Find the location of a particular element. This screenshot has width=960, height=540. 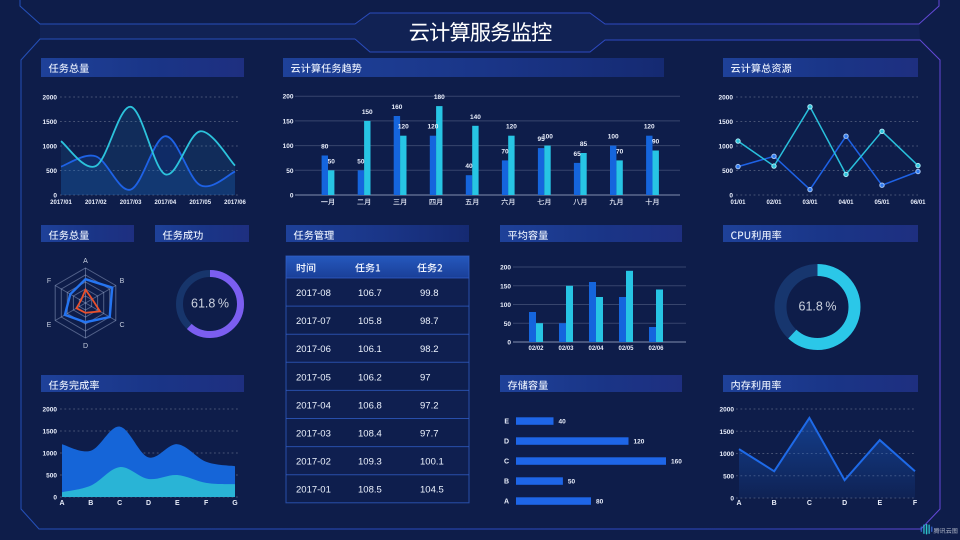

svg-text: 97.2 is located at coordinates (429, 405).